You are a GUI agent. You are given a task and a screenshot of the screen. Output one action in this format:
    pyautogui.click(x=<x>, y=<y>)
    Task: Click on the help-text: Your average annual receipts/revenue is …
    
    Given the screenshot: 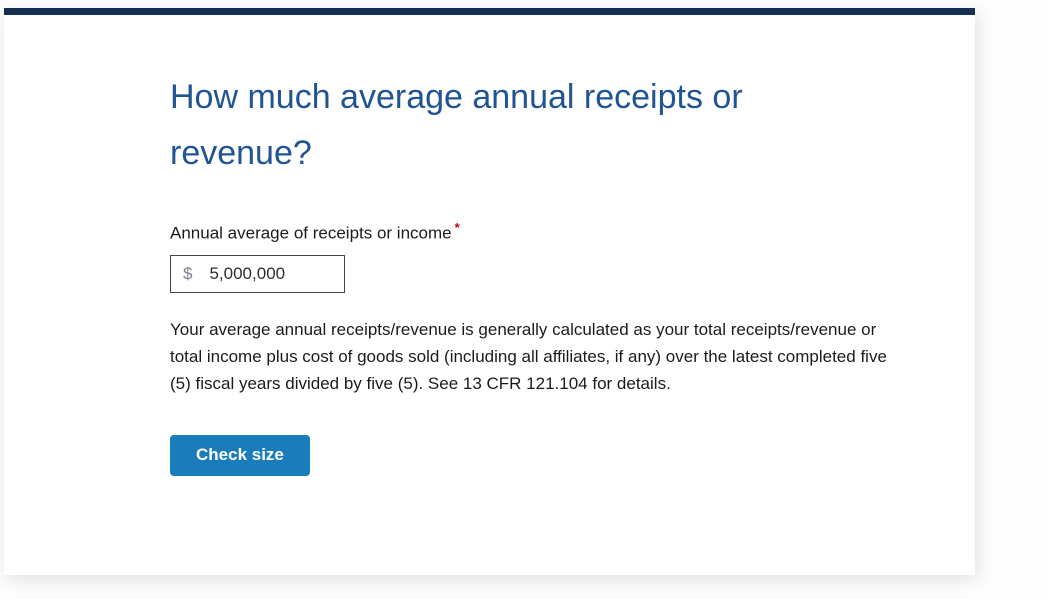 What is the action you would take?
    pyautogui.click(x=528, y=356)
    